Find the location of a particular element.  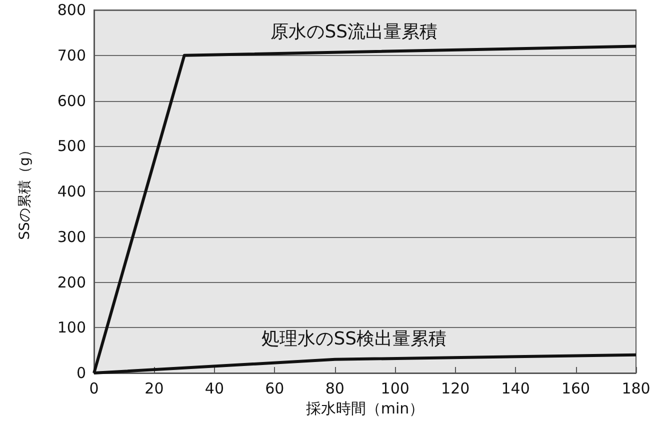

x-tick-label: 60 is located at coordinates (274, 389).